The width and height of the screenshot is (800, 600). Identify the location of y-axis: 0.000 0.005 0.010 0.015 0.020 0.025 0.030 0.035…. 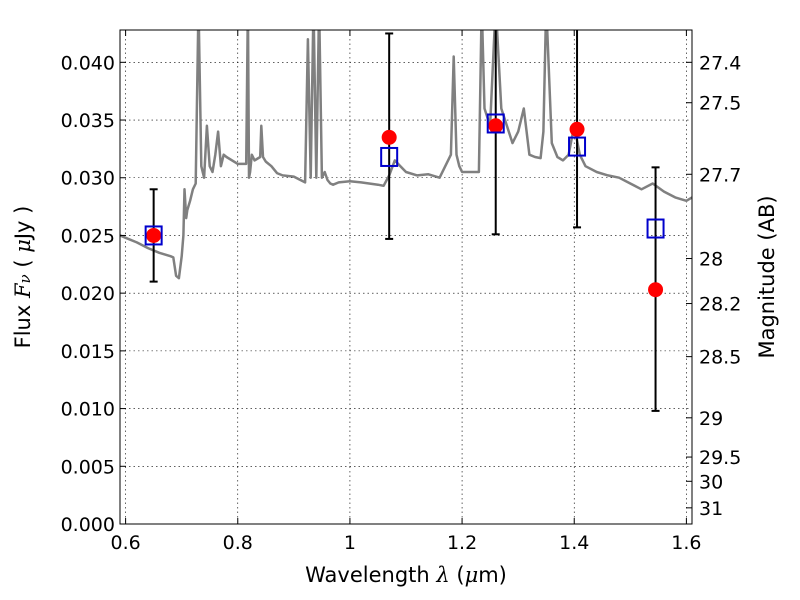
(93, 294).